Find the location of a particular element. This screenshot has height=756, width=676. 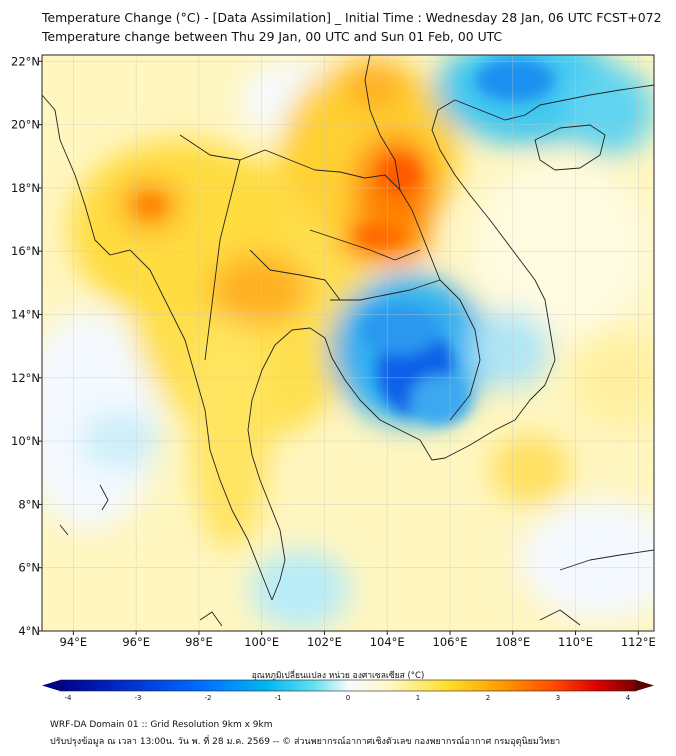

colorbar-tick-label: -4 is located at coordinates (69, 698).